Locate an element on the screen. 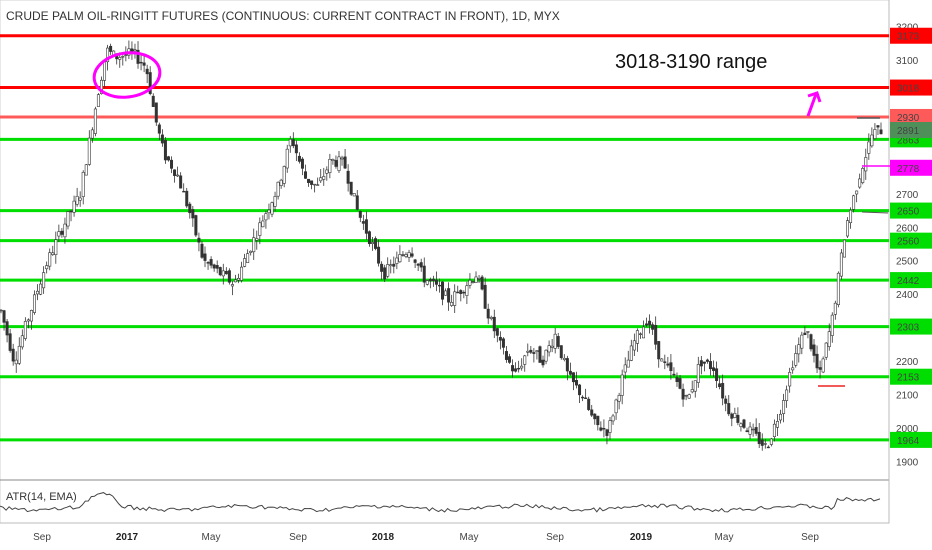  highlight-circle is located at coordinates (127, 75).